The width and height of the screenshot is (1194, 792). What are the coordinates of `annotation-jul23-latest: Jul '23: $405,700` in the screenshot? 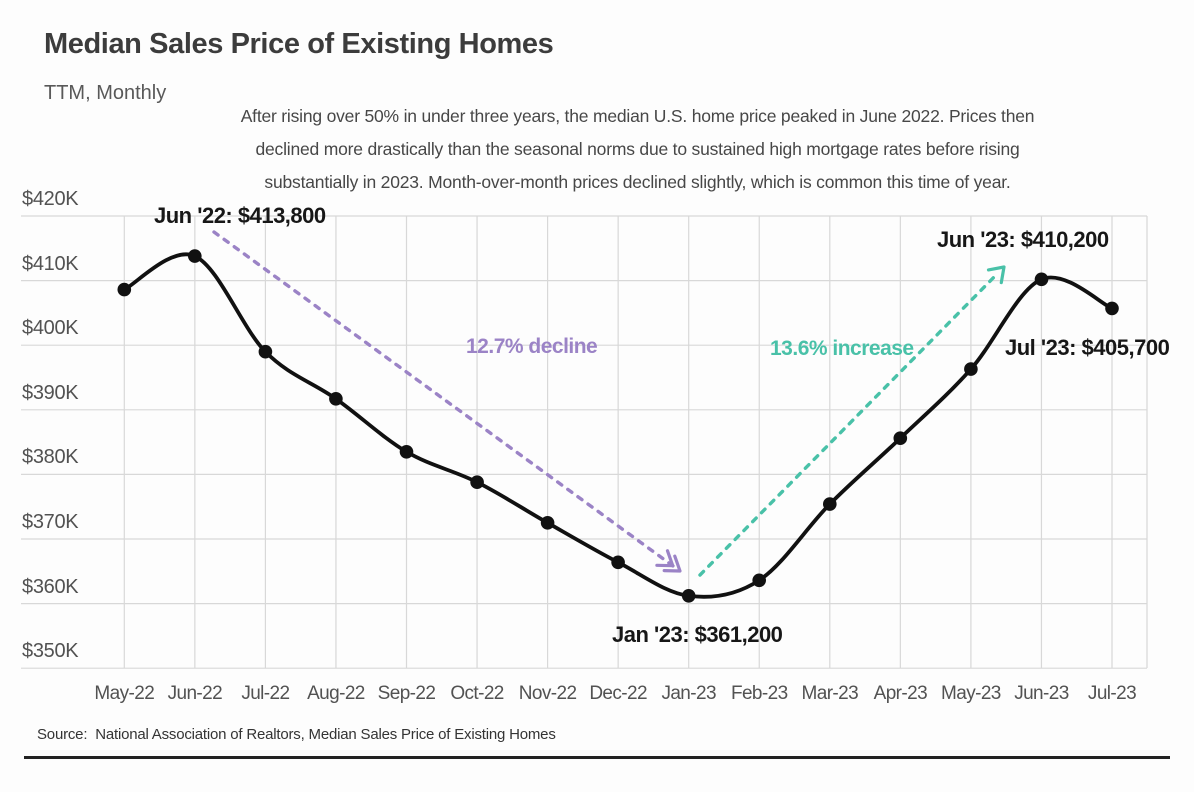 It's located at (1087, 347).